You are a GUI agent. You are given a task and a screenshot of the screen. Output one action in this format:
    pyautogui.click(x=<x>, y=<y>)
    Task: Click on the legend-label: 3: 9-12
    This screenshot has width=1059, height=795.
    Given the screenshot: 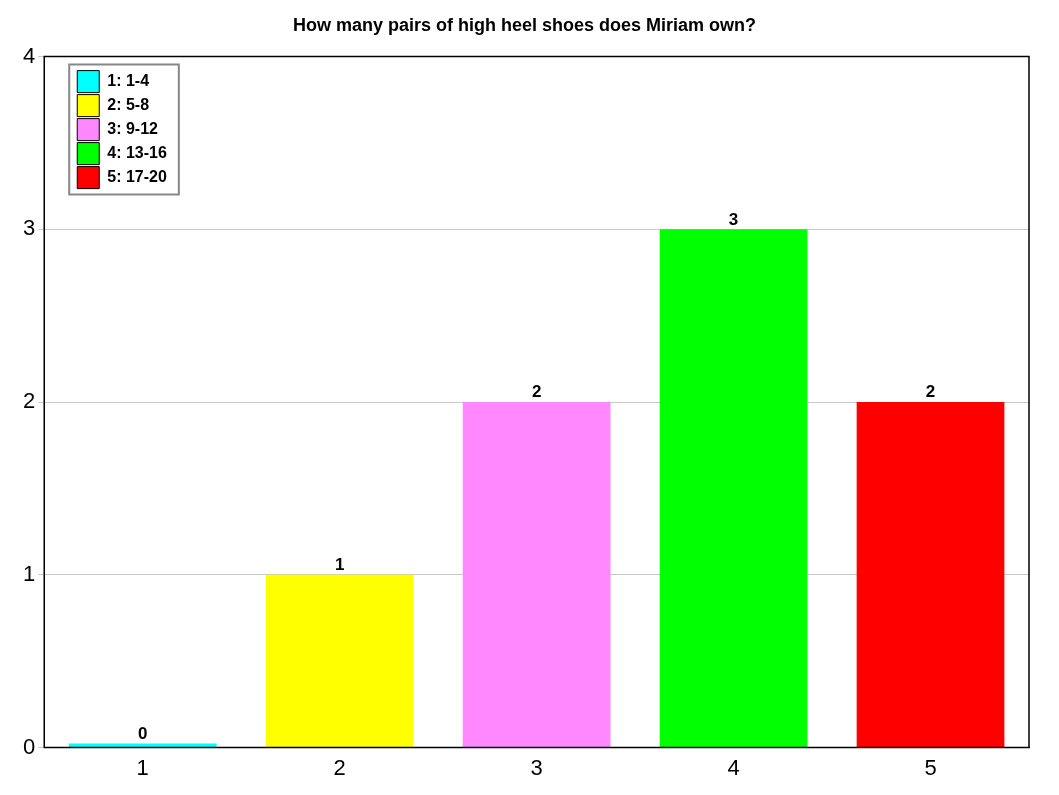 What is the action you would take?
    pyautogui.click(x=133, y=129)
    